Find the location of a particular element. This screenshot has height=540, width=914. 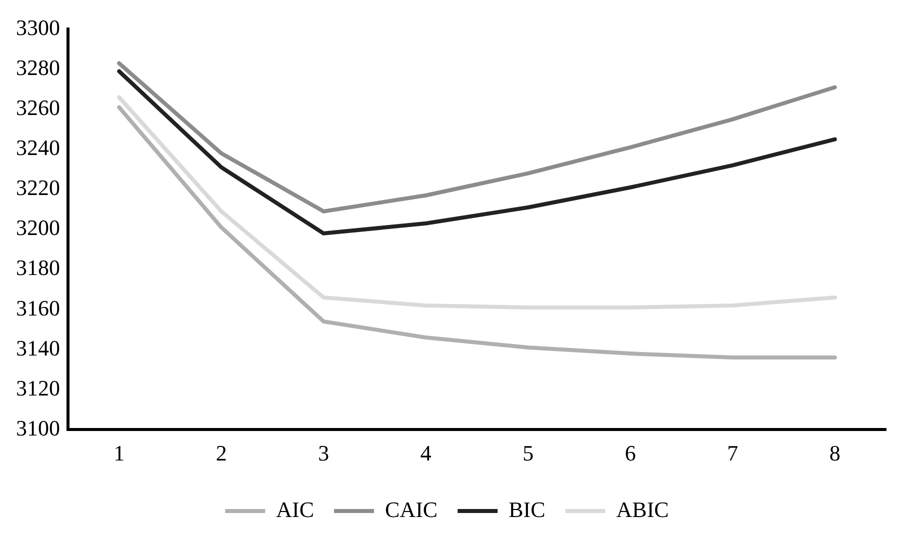

x-tick-label: 3 is located at coordinates (324, 453).